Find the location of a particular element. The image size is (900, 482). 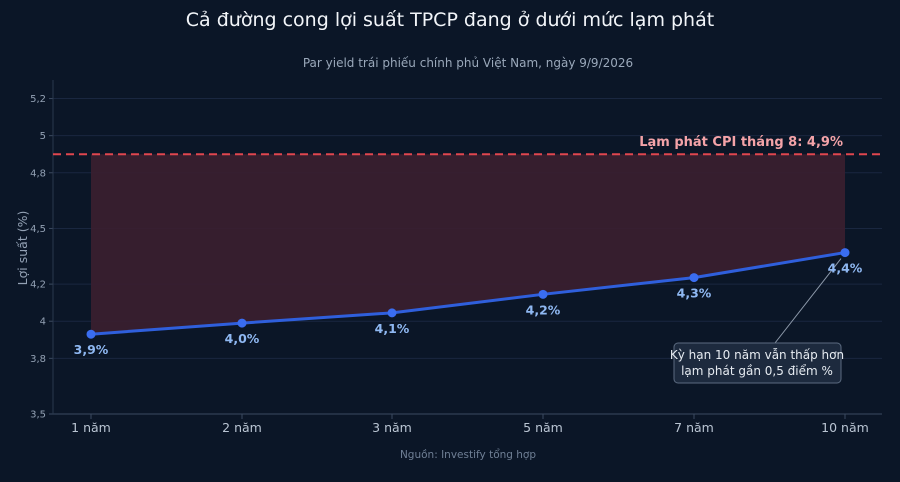

x-tick-label: 5 năm is located at coordinates (543, 427).